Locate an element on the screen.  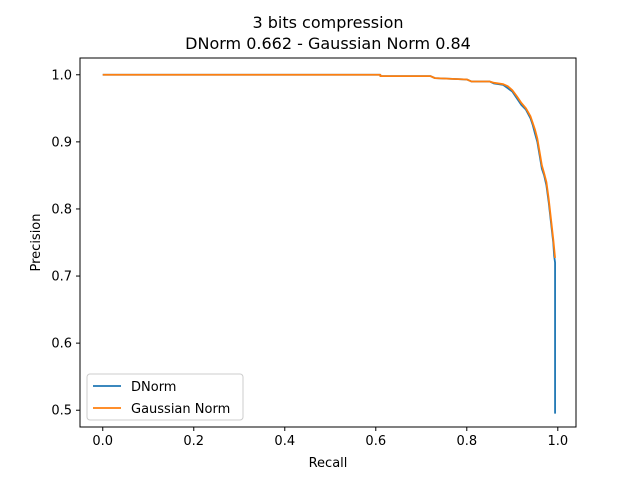
x-tick-label: 0.2 is located at coordinates (193, 441).